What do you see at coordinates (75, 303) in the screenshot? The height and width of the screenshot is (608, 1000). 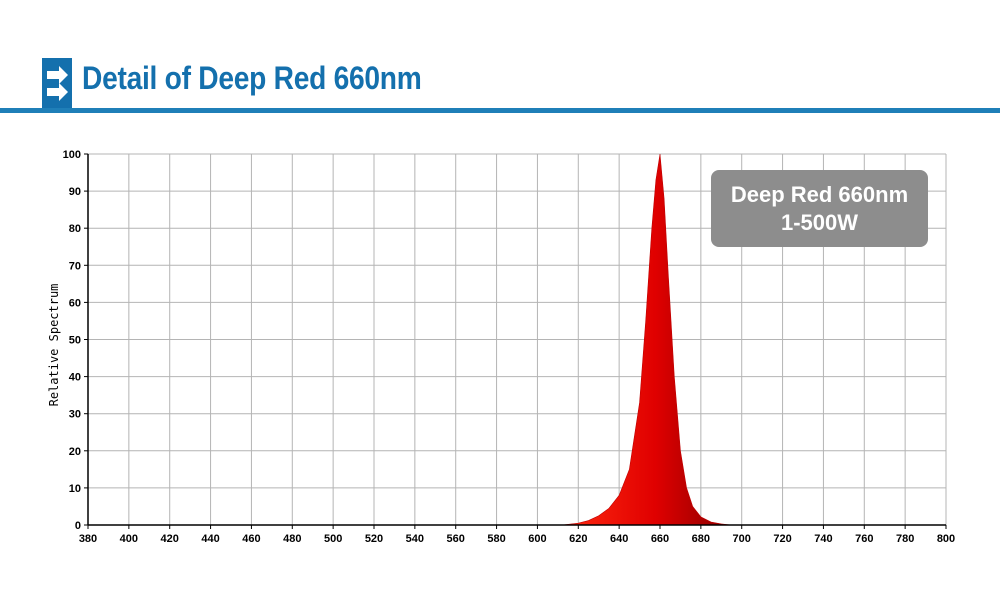 I see `y-tick-label: 60` at bounding box center [75, 303].